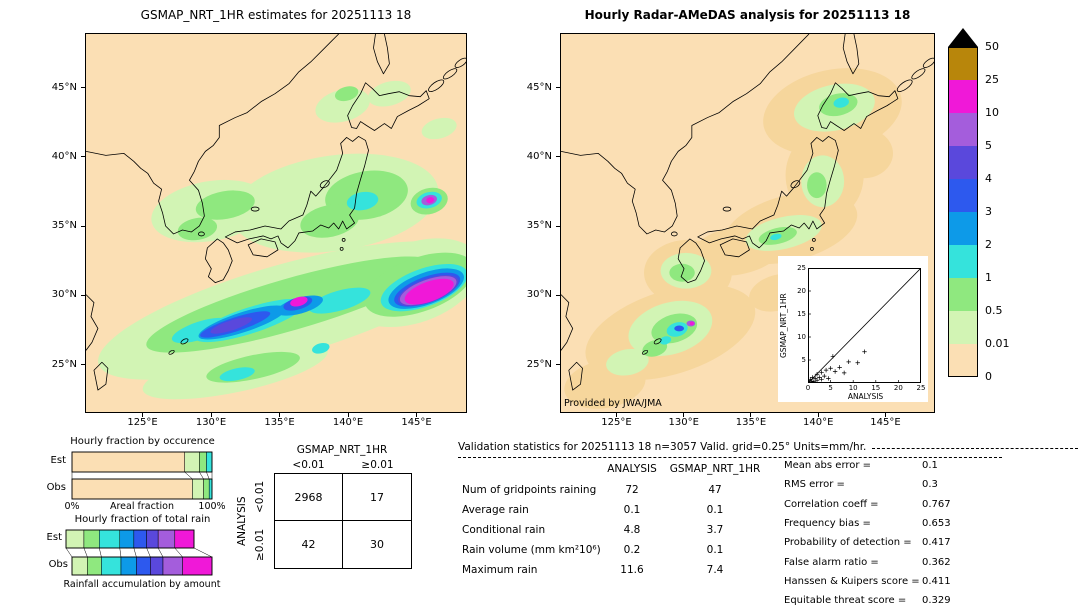 The width and height of the screenshot is (1080, 613). What do you see at coordinates (808, 388) in the screenshot?
I see `inset-x-tick-label: 0` at bounding box center [808, 388].